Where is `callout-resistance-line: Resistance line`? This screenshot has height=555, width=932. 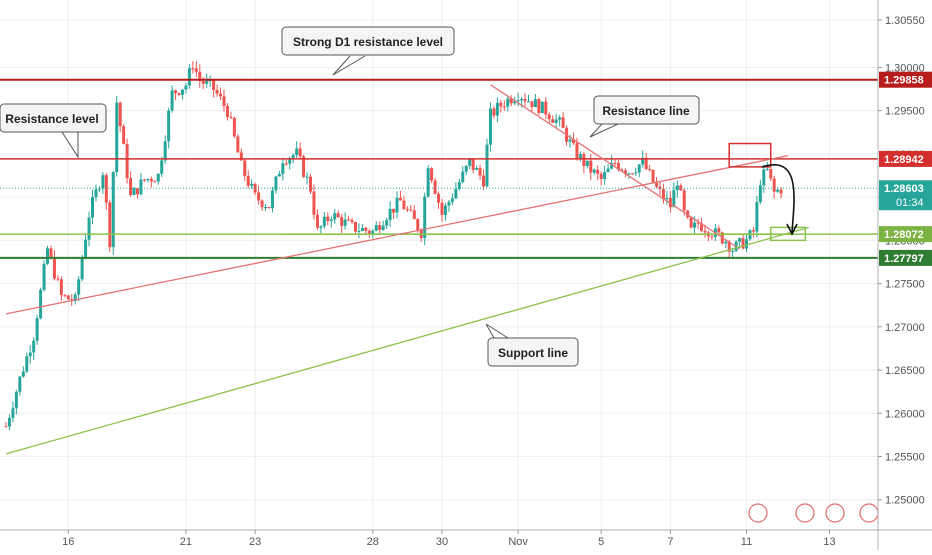
callout-resistance-line: Resistance line is located at coordinates (644, 116).